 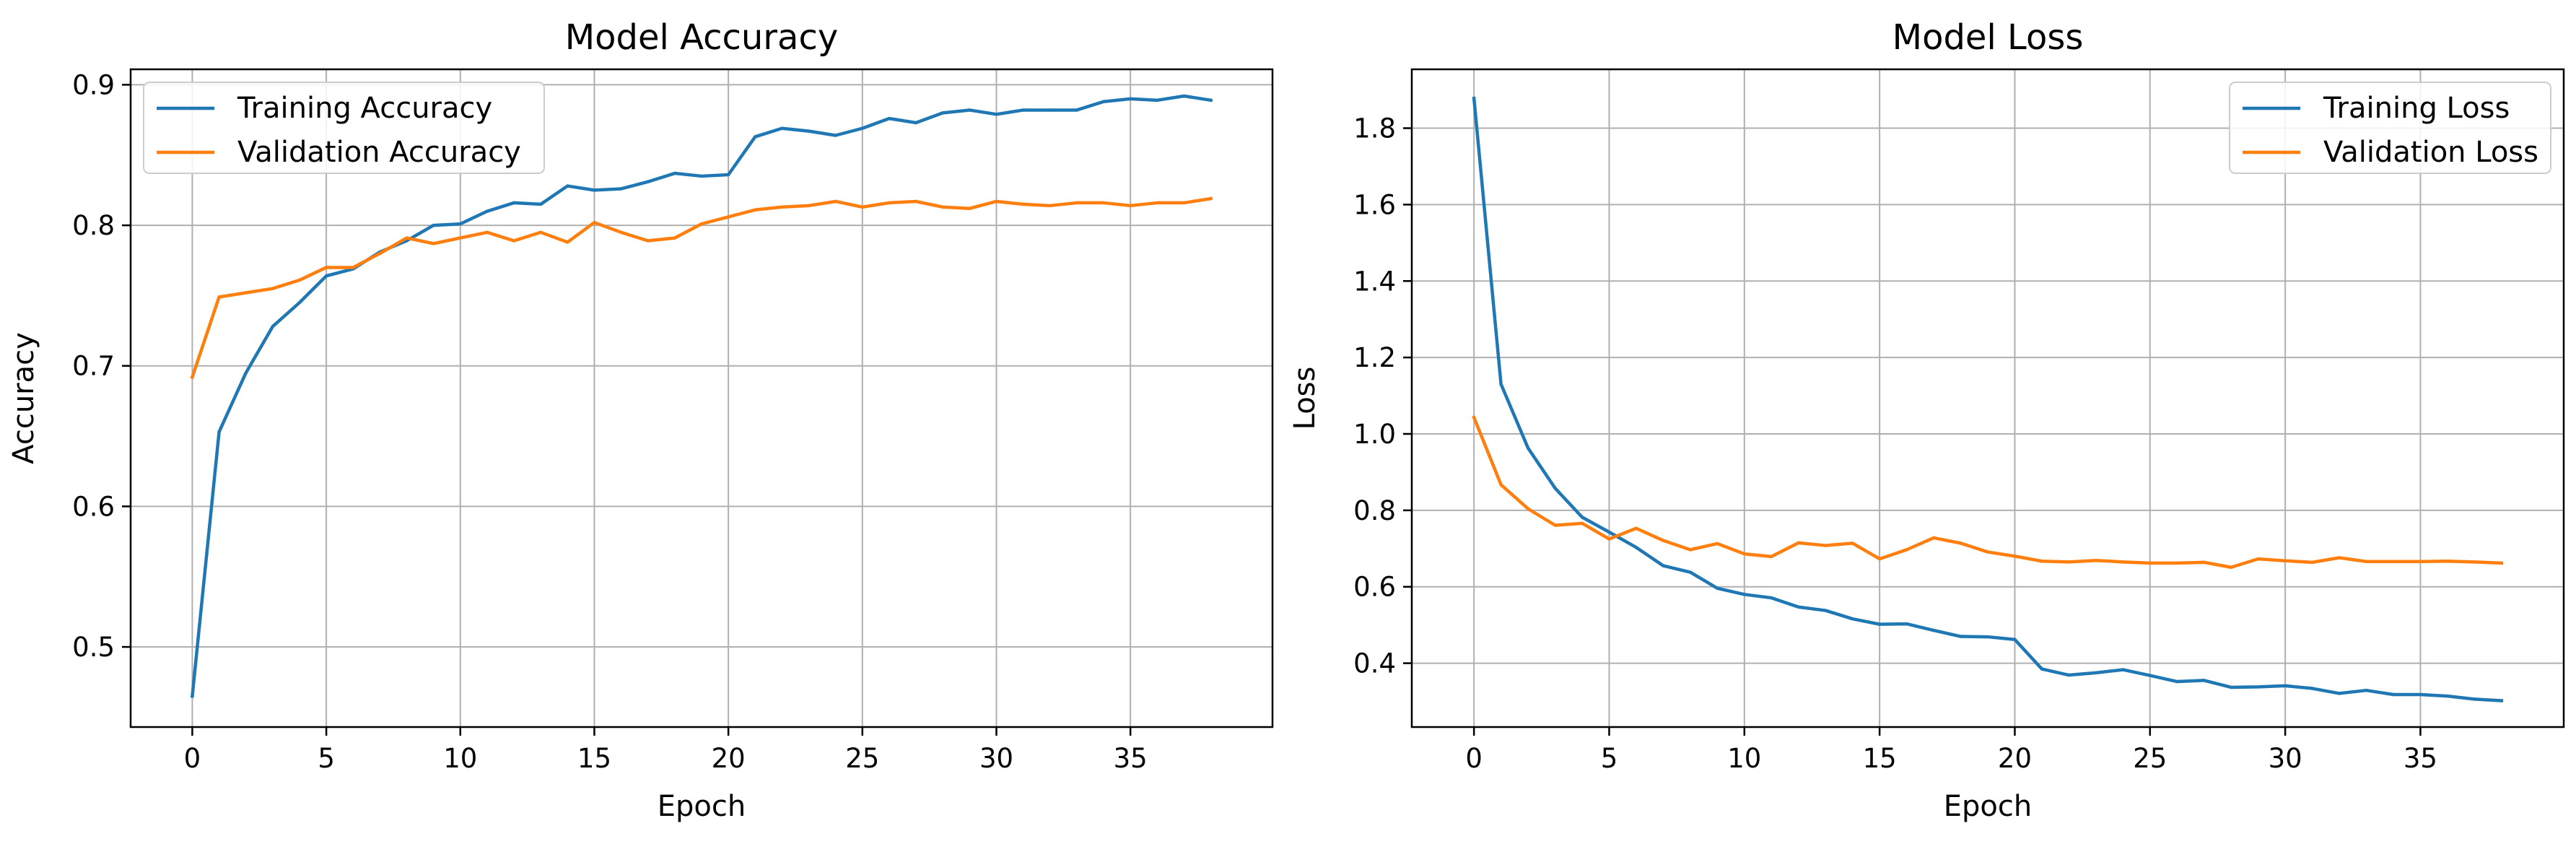 What do you see at coordinates (1988, 37) in the screenshot?
I see `chart-title: Model Loss` at bounding box center [1988, 37].